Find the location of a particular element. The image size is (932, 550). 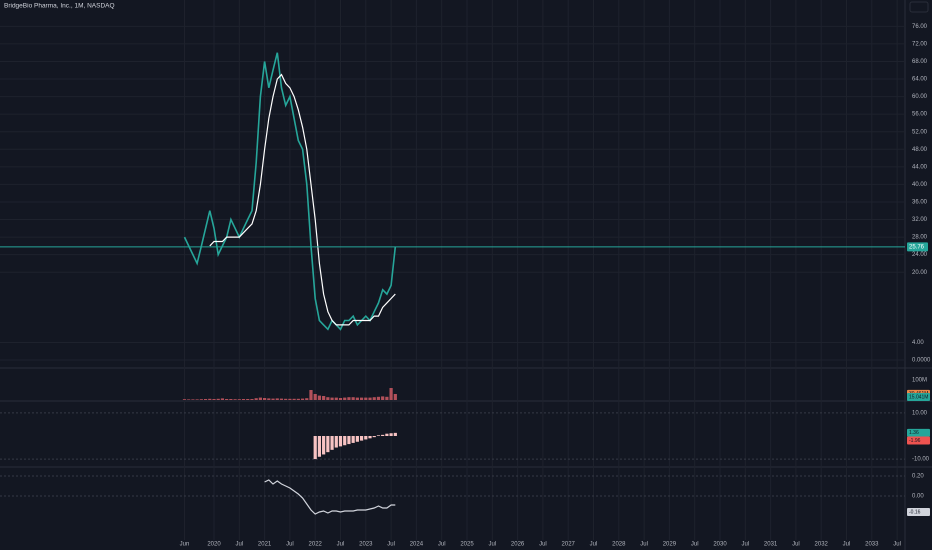

x-tick-label: 2027 is located at coordinates (569, 545).